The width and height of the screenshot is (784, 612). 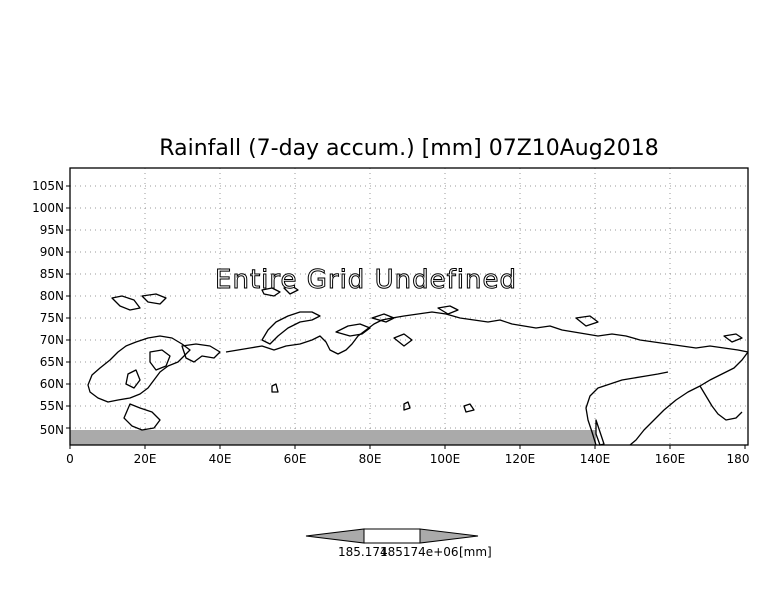 I want to click on lon-label: 80E, so click(x=370, y=459).